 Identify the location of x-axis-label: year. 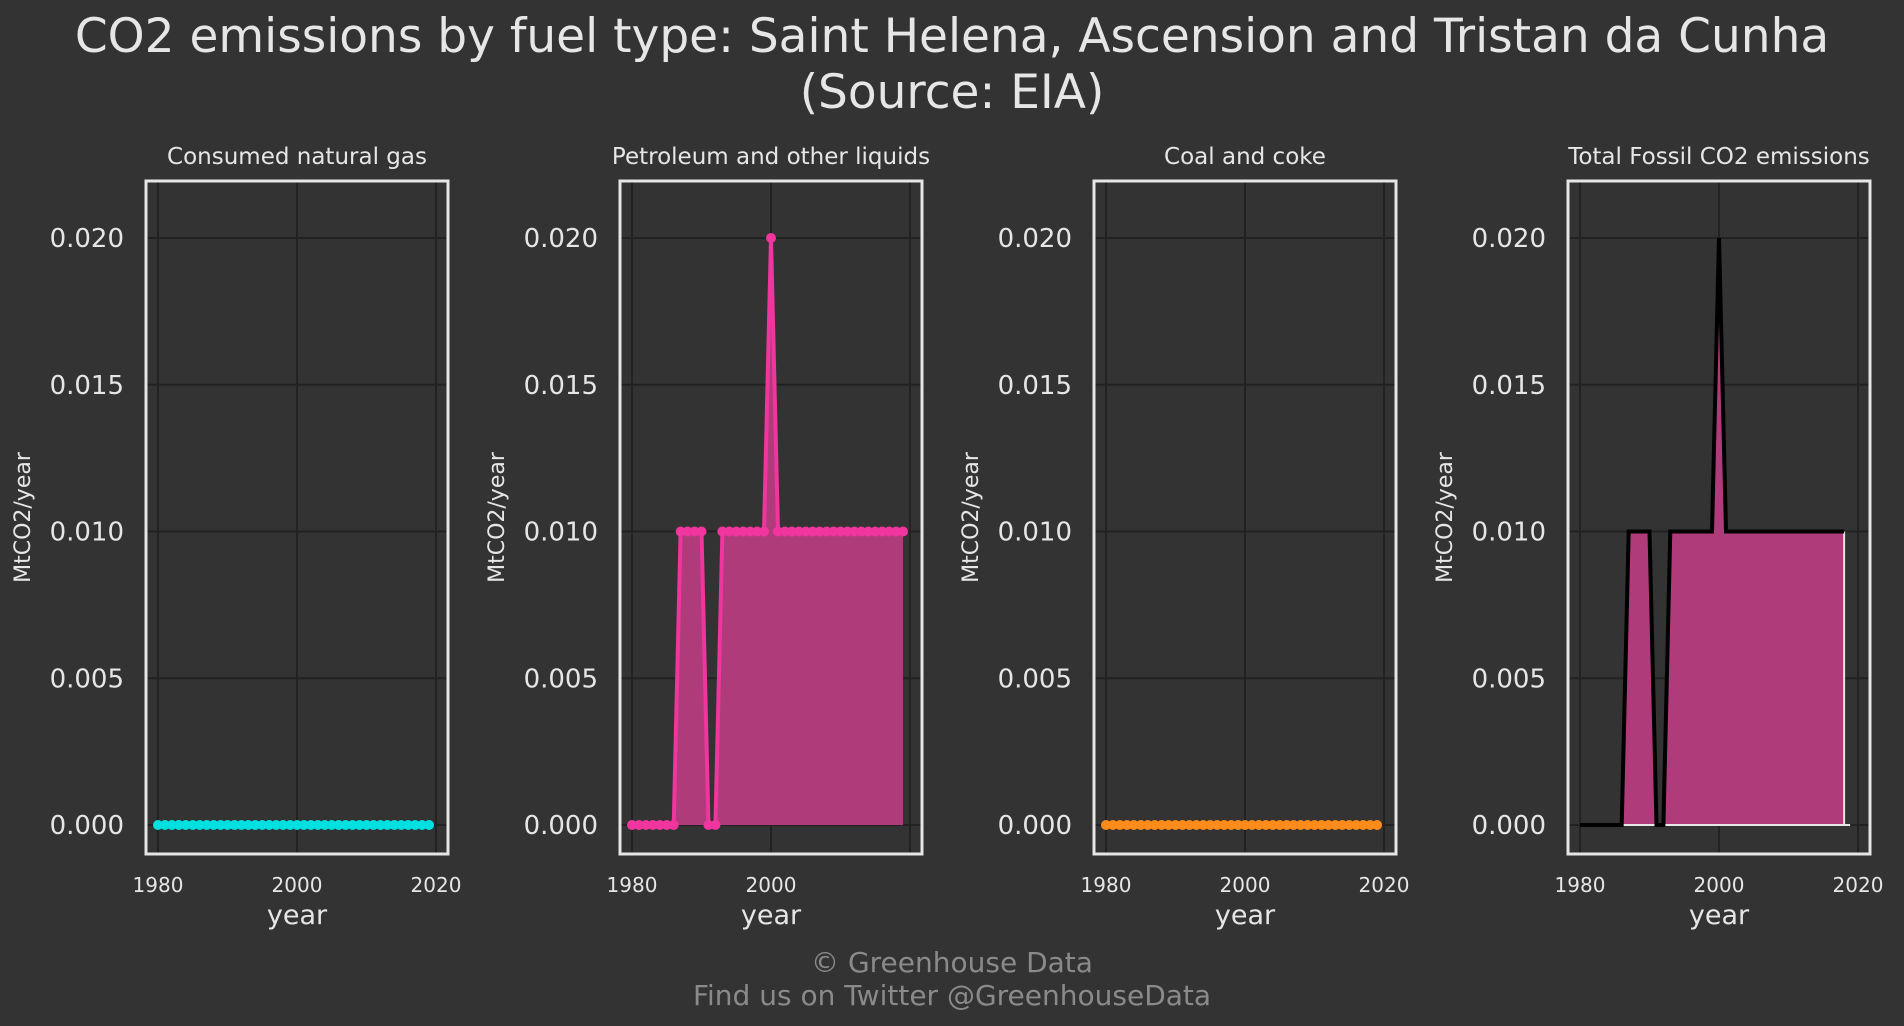
(1245, 915).